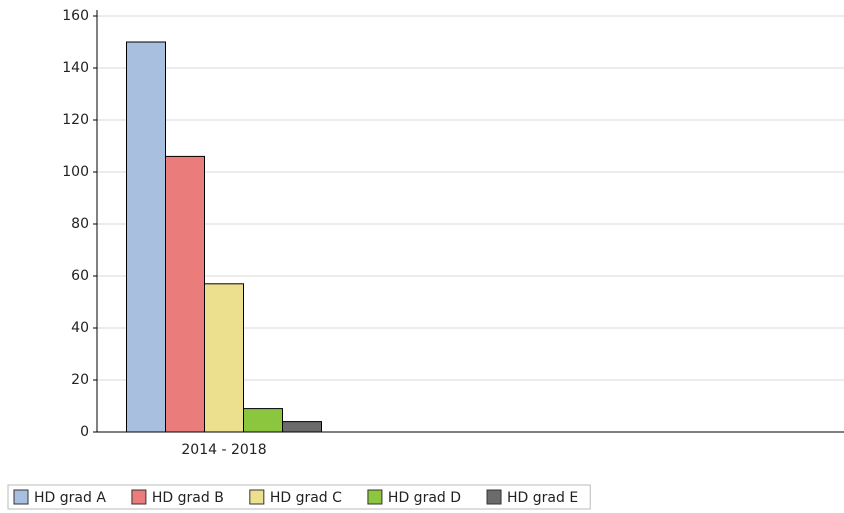 This screenshot has width=844, height=513. I want to click on y-tick-label: 140, so click(75, 68).